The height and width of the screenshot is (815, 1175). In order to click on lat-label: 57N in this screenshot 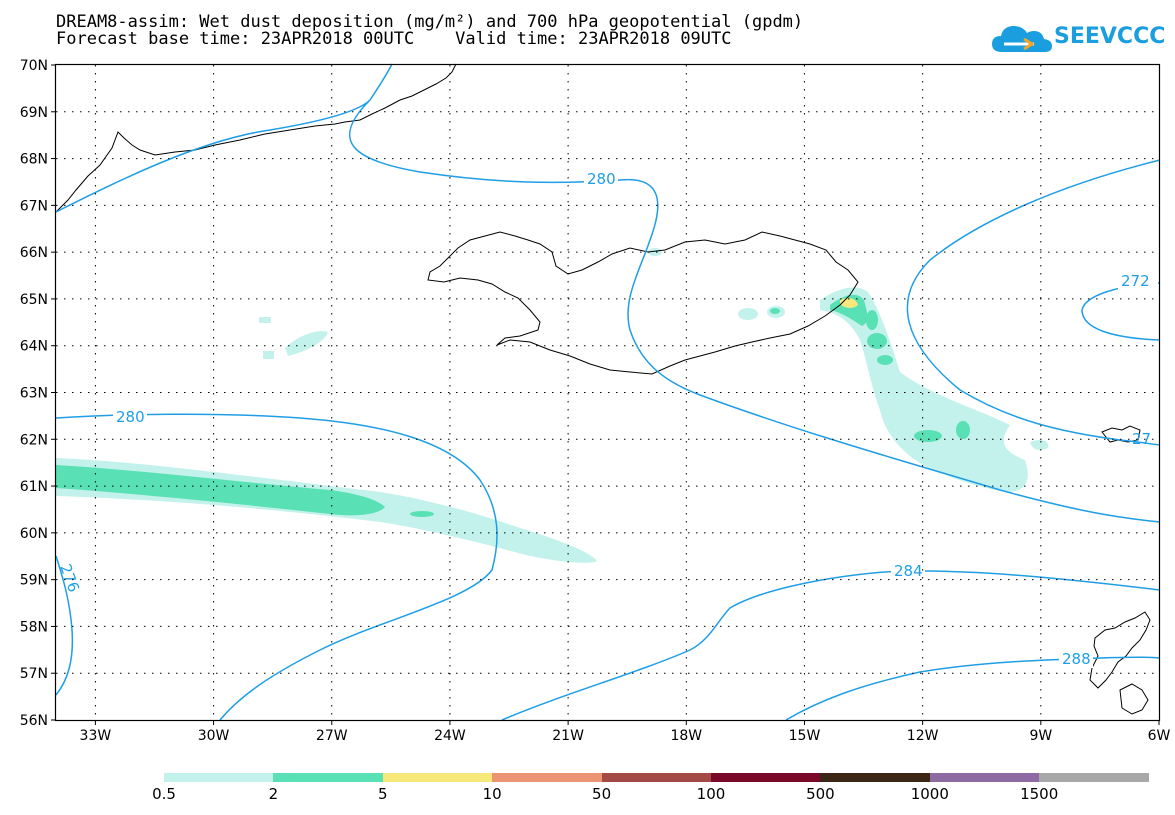, I will do `click(34, 674)`.